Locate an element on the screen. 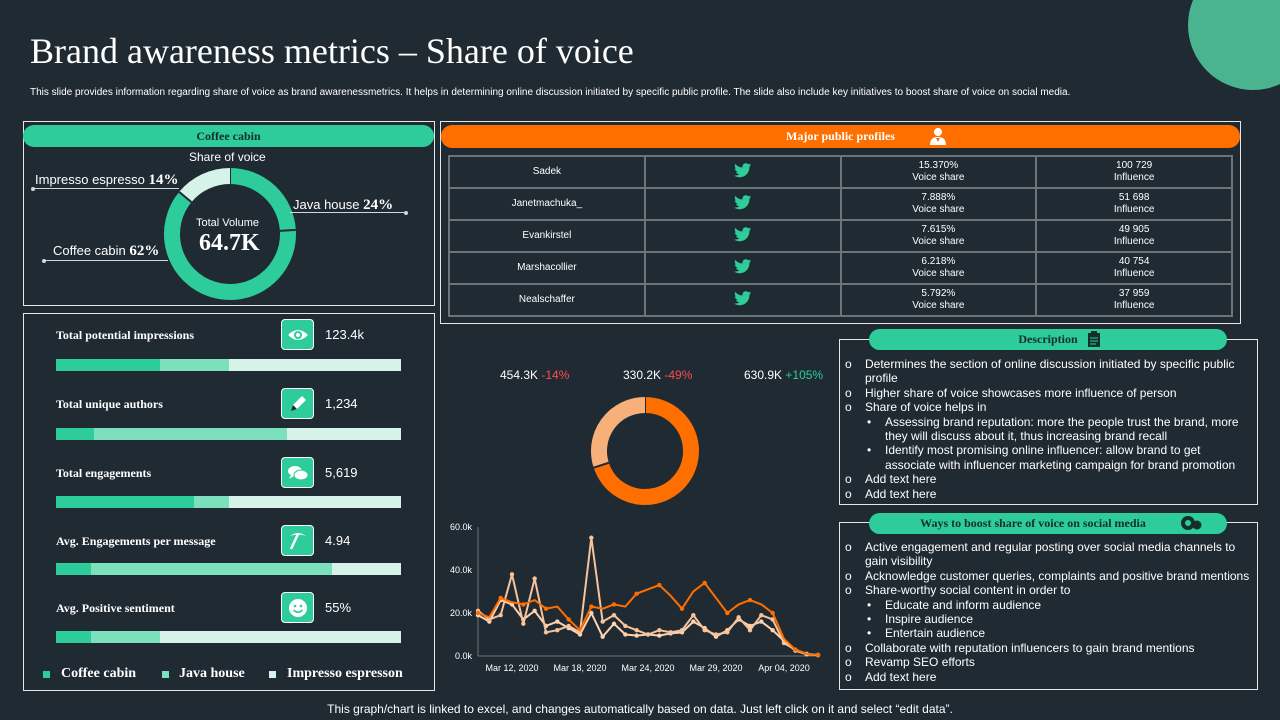  kpi-1-change: -14% is located at coordinates (555, 375).